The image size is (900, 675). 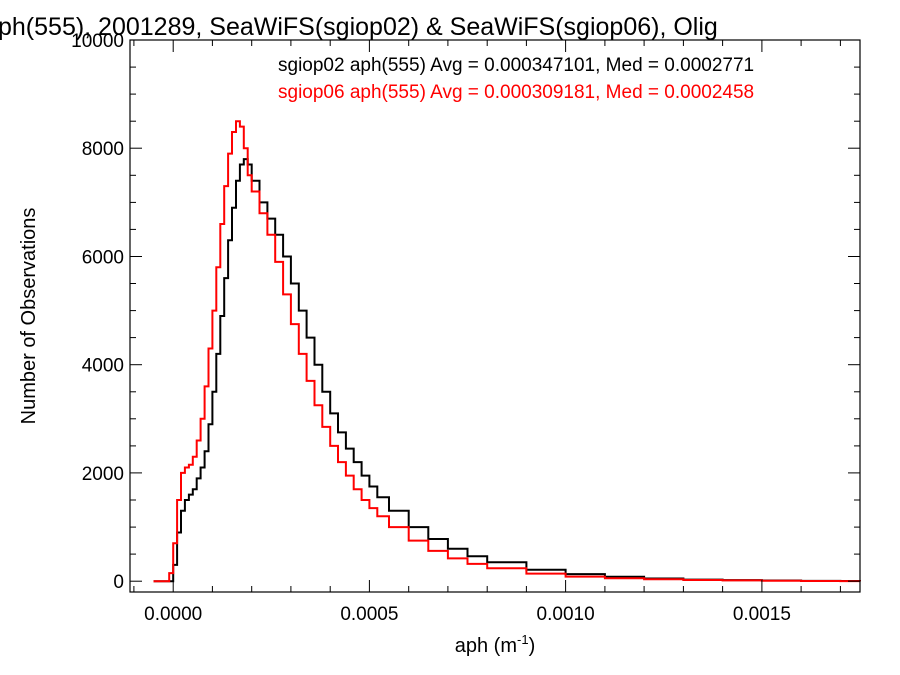 What do you see at coordinates (532, 646) in the screenshot?
I see `x-axis-label-close: )` at bounding box center [532, 646].